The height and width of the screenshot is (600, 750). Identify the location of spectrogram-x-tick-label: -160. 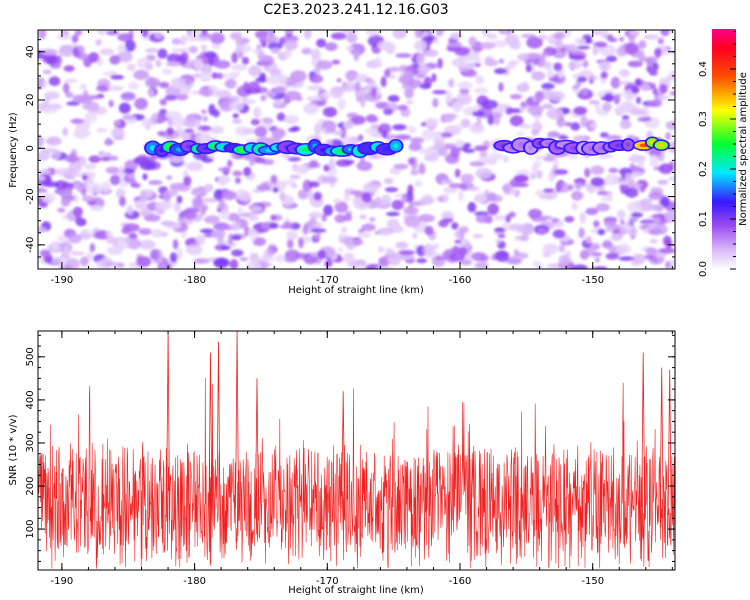
(460, 280).